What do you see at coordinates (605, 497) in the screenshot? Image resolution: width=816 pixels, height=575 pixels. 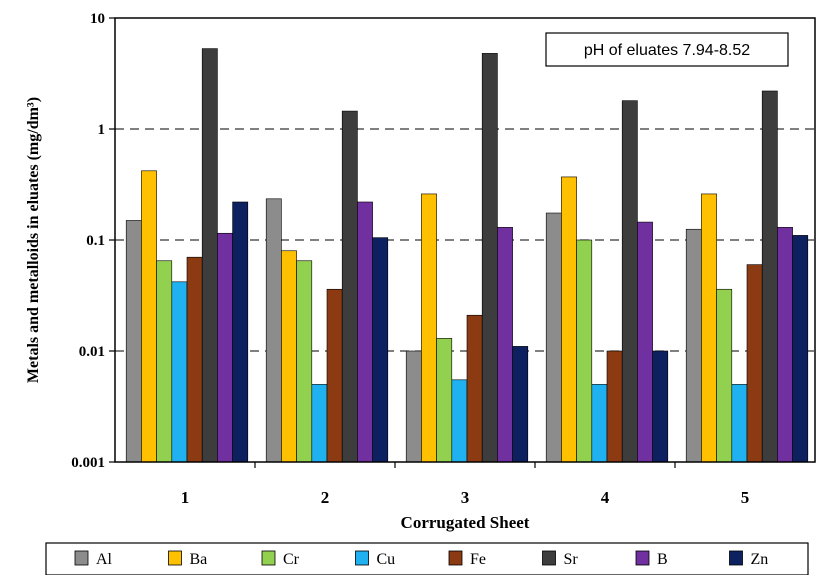 I see `x-tick-label: 4` at bounding box center [605, 497].